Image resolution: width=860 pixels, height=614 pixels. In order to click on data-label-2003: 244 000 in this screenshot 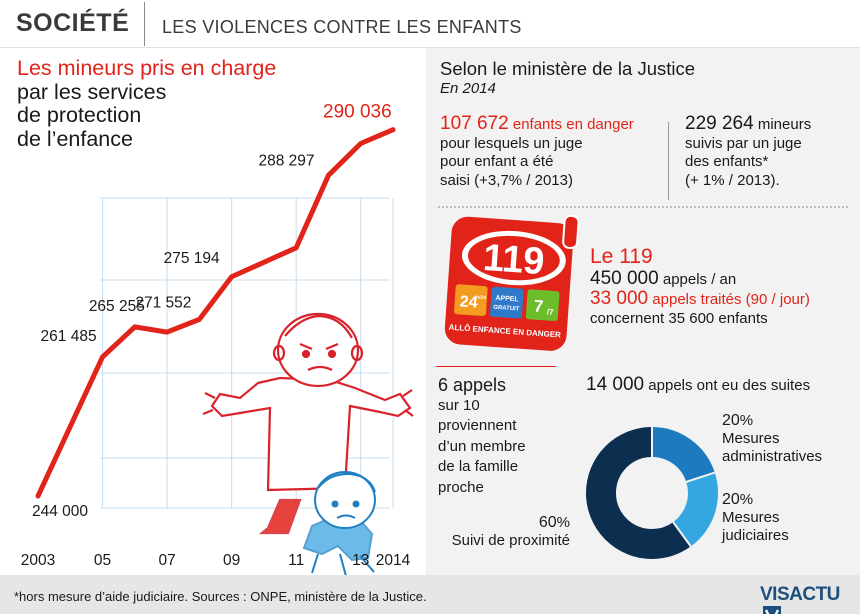, I will do `click(60, 511)`.